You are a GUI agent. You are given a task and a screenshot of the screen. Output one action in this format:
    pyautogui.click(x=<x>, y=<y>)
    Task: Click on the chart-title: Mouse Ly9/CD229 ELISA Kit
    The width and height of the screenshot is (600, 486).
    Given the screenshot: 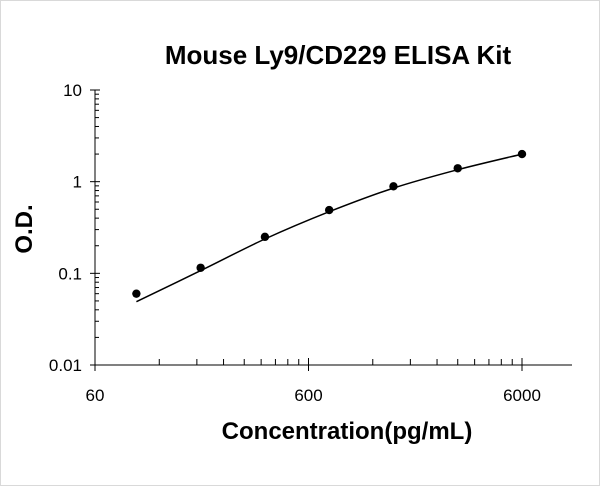 What is the action you would take?
    pyautogui.click(x=338, y=55)
    